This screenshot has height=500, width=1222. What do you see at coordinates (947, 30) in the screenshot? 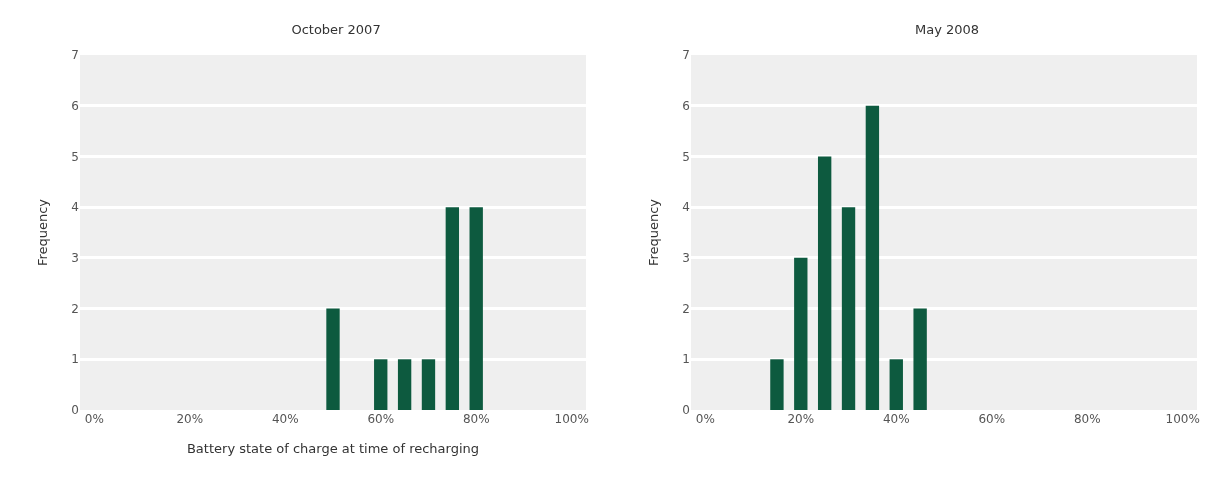
I see `chart-title: May 2008` at bounding box center [947, 30].